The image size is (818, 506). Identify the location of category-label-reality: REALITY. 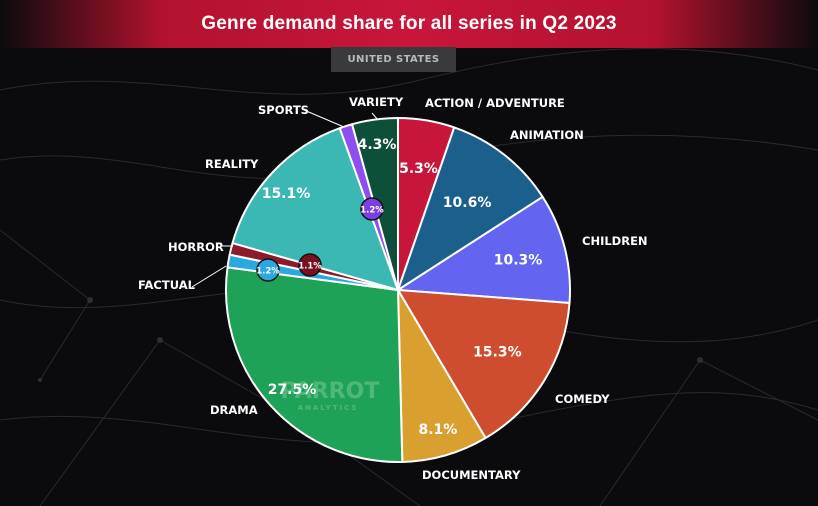
(232, 164).